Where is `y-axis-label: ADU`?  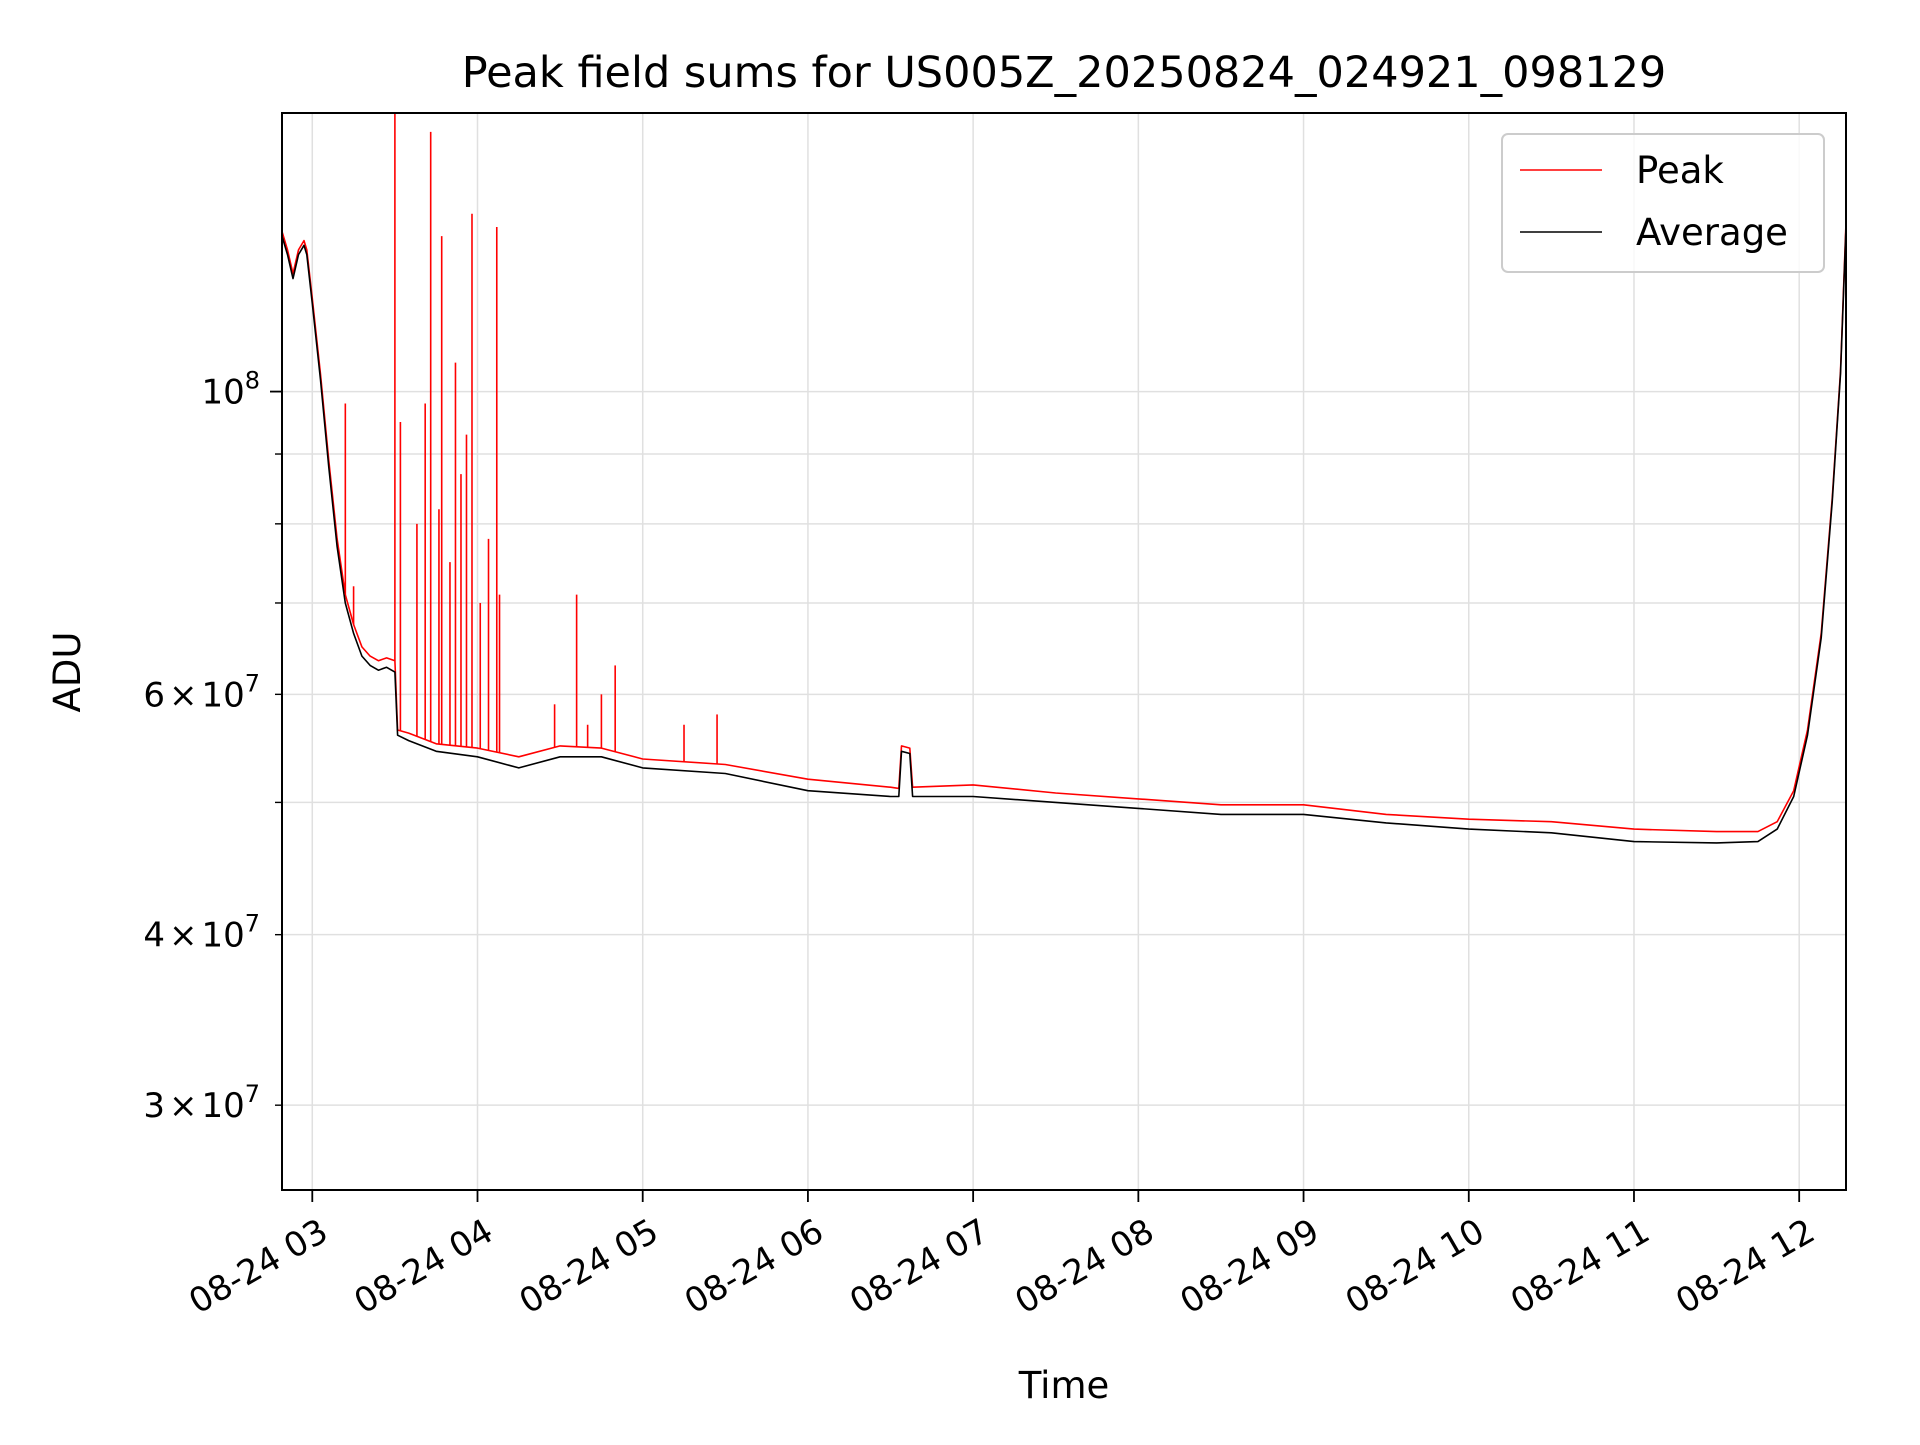
y-axis-label: ADU is located at coordinates (67, 672).